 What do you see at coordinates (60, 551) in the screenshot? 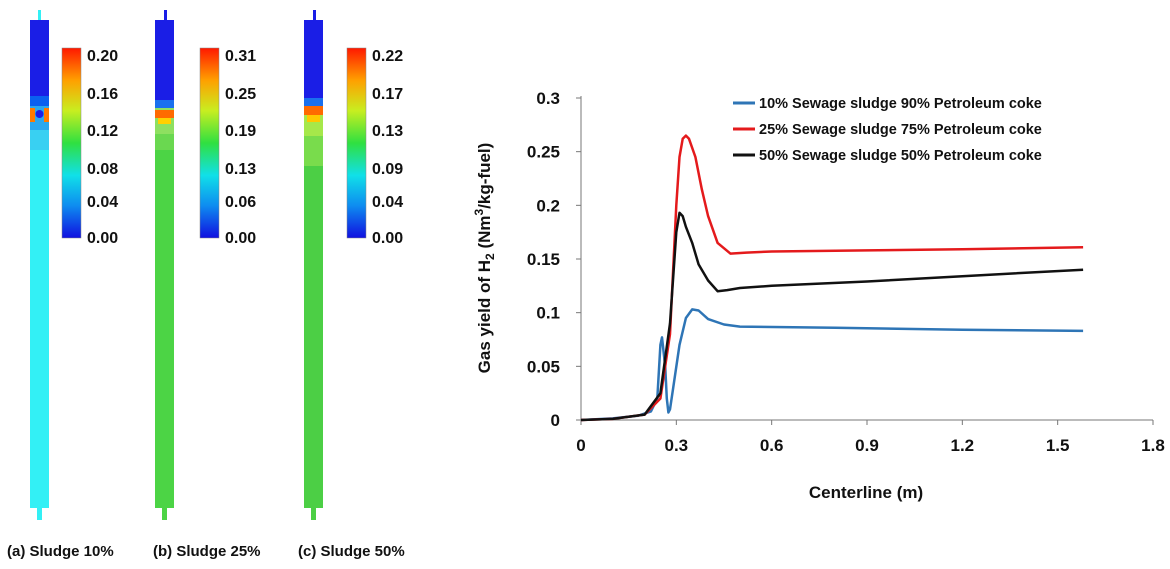
I see `panel-caption: (a) Sludge 10%` at bounding box center [60, 551].